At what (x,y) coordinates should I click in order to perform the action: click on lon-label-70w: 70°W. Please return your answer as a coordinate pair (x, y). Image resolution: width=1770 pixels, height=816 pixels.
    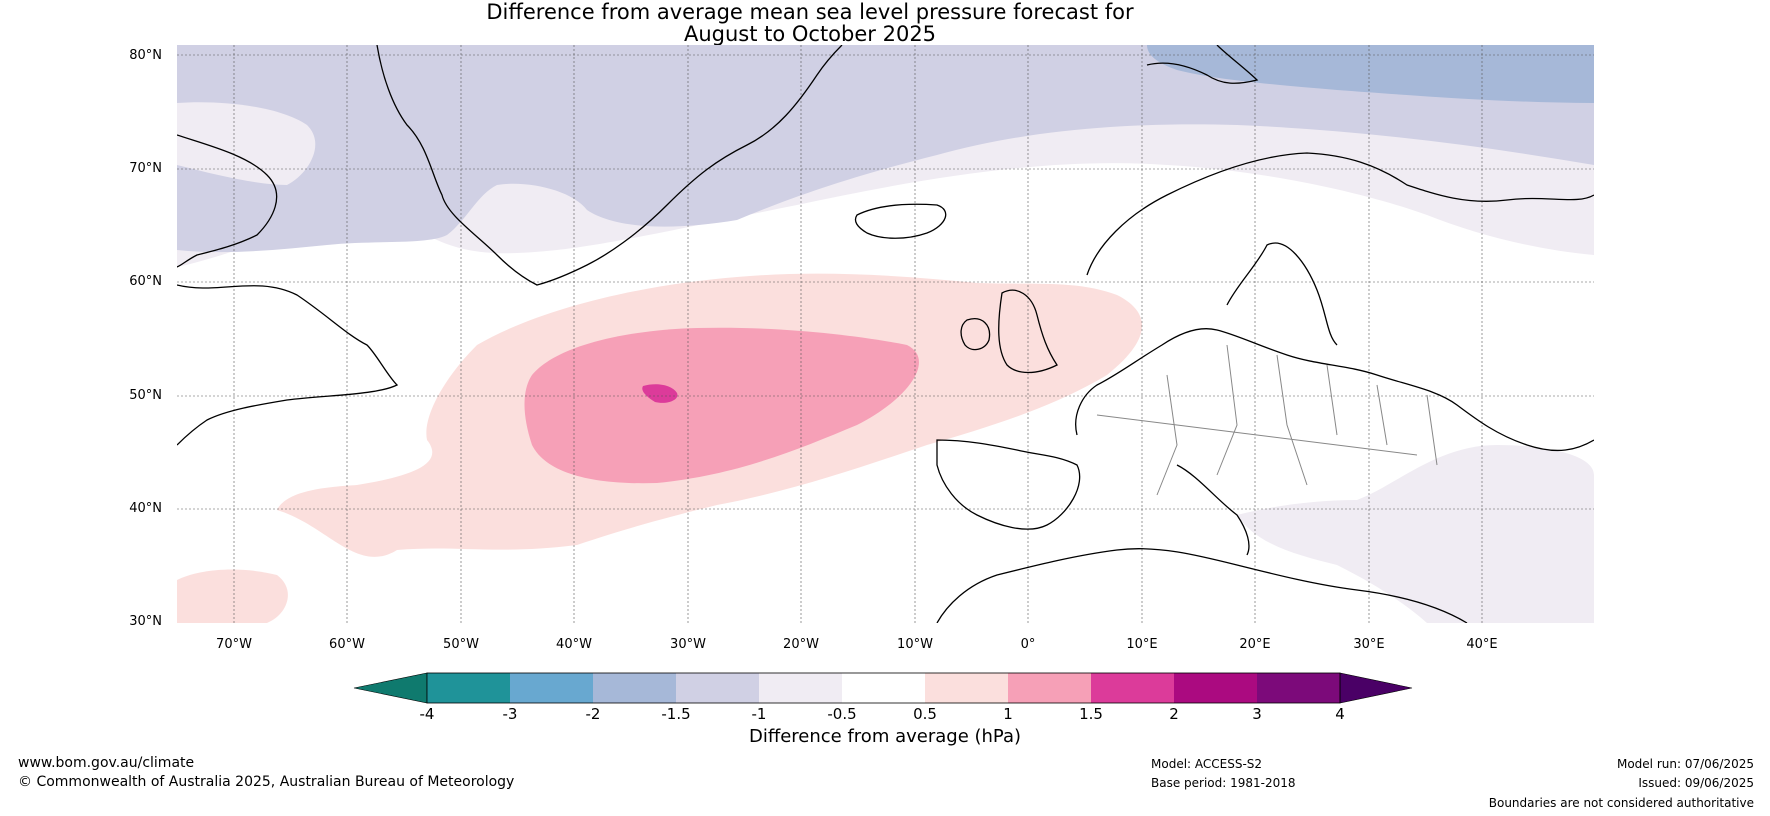
    Looking at the image, I should click on (234, 644).